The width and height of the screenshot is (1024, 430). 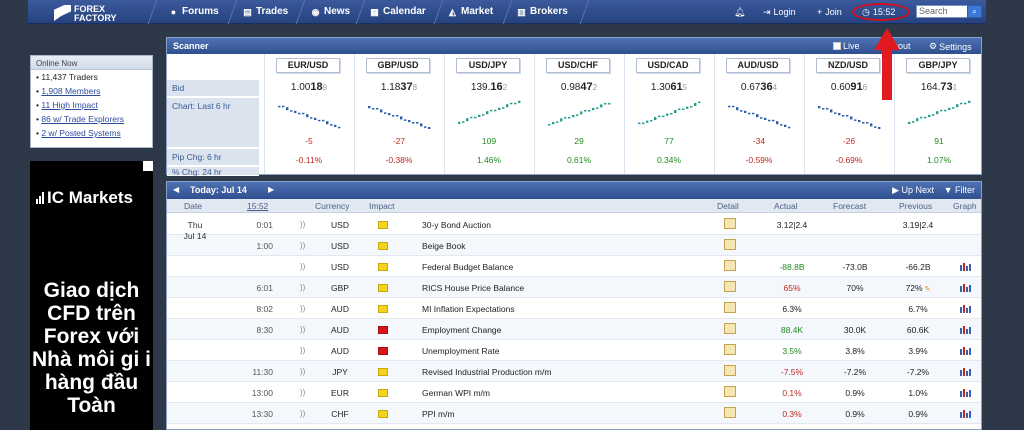 I want to click on forex-factory-logo: FOREX FACTORY, so click(x=90, y=13).